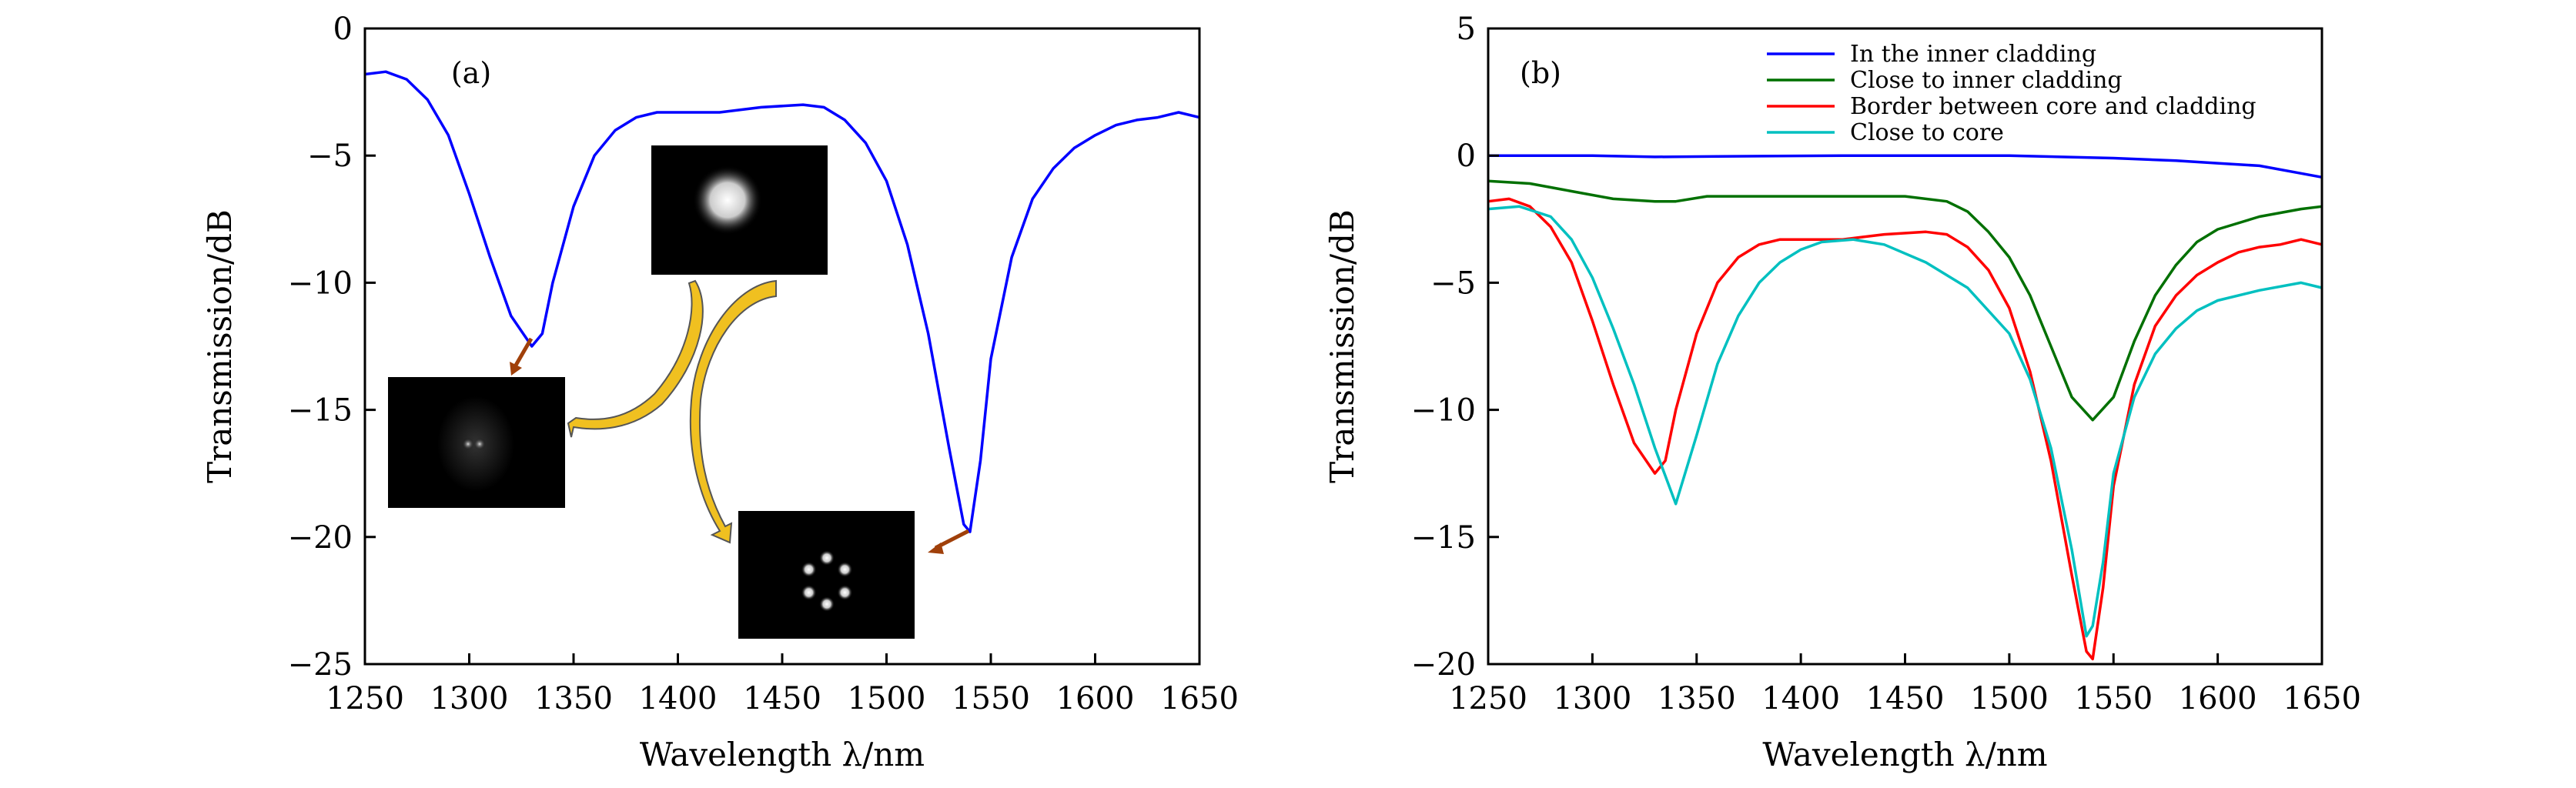 This screenshot has width=2576, height=788. Describe the element at coordinates (1973, 54) in the screenshot. I see `legend-label: In the inner cladding` at that location.